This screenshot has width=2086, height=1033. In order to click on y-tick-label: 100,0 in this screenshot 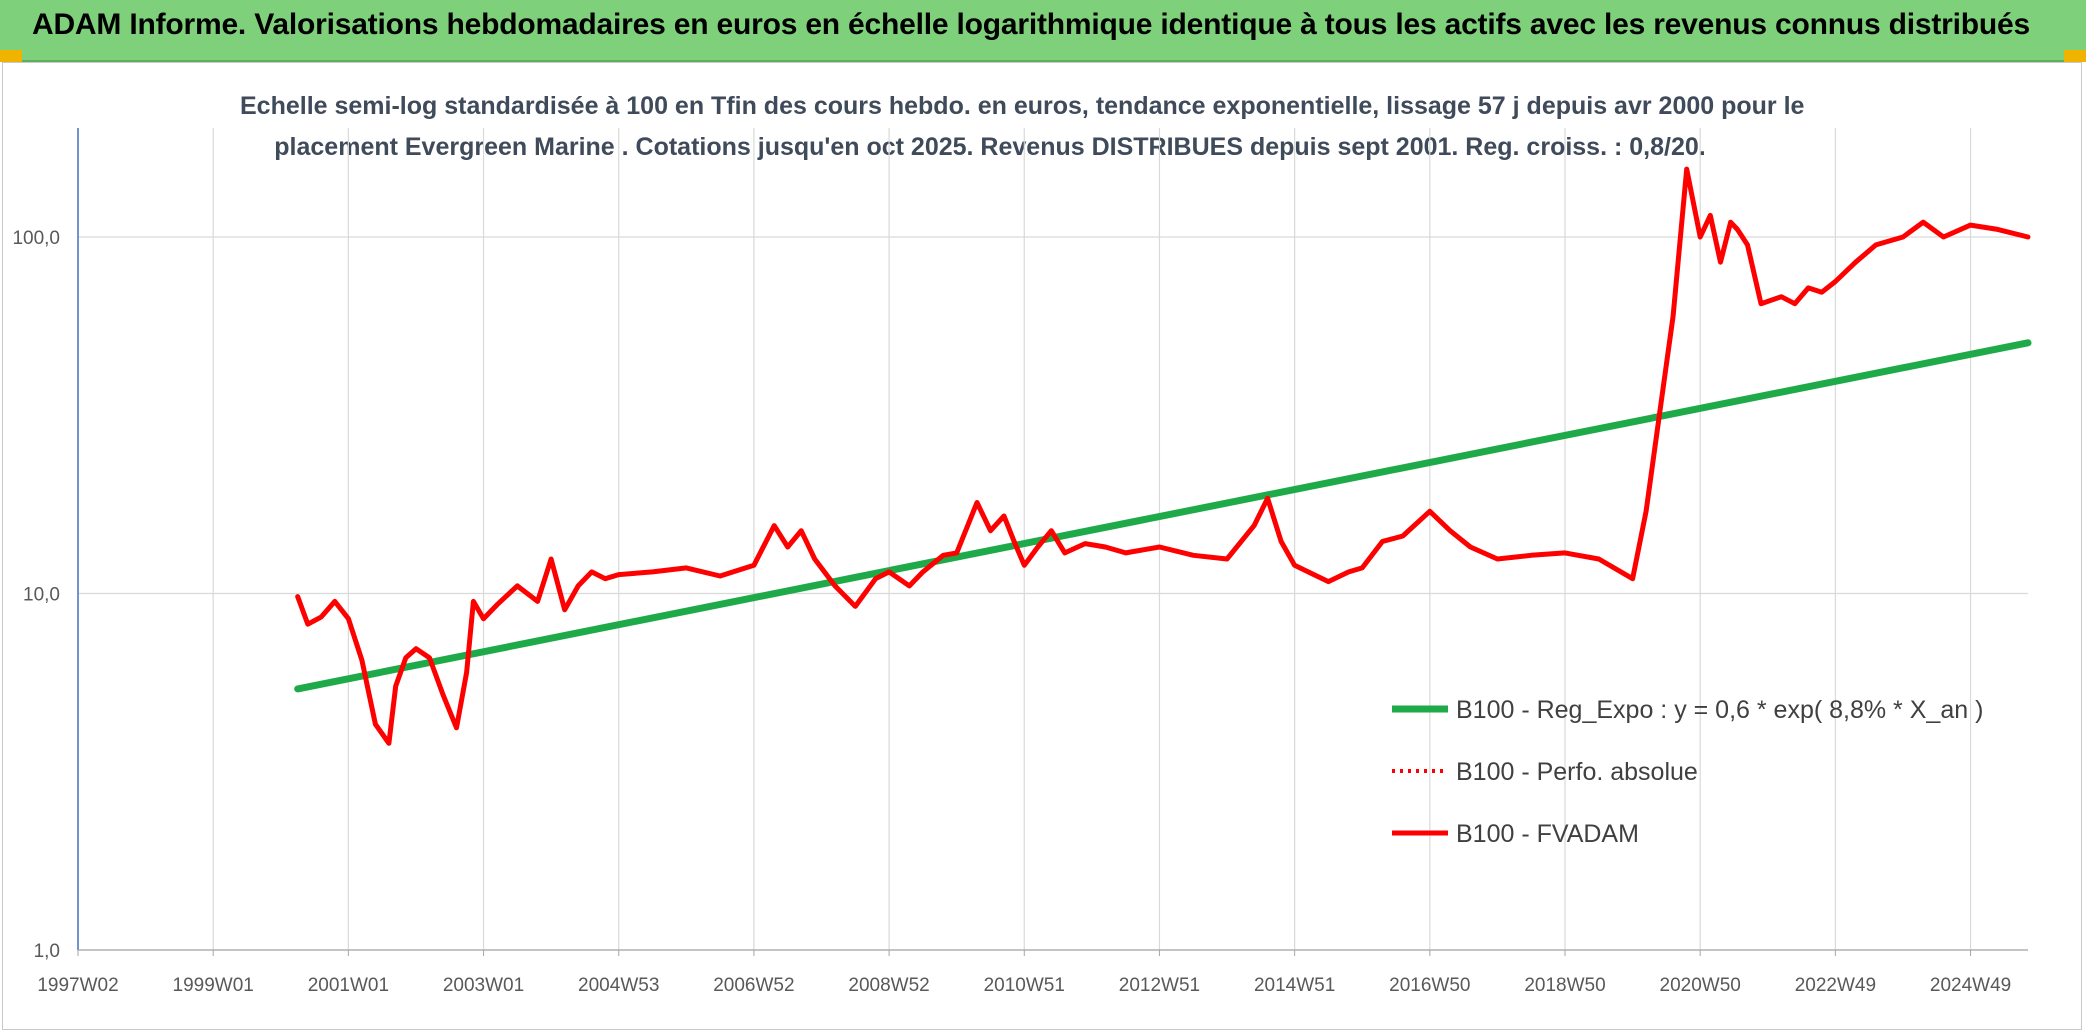, I will do `click(36, 238)`.